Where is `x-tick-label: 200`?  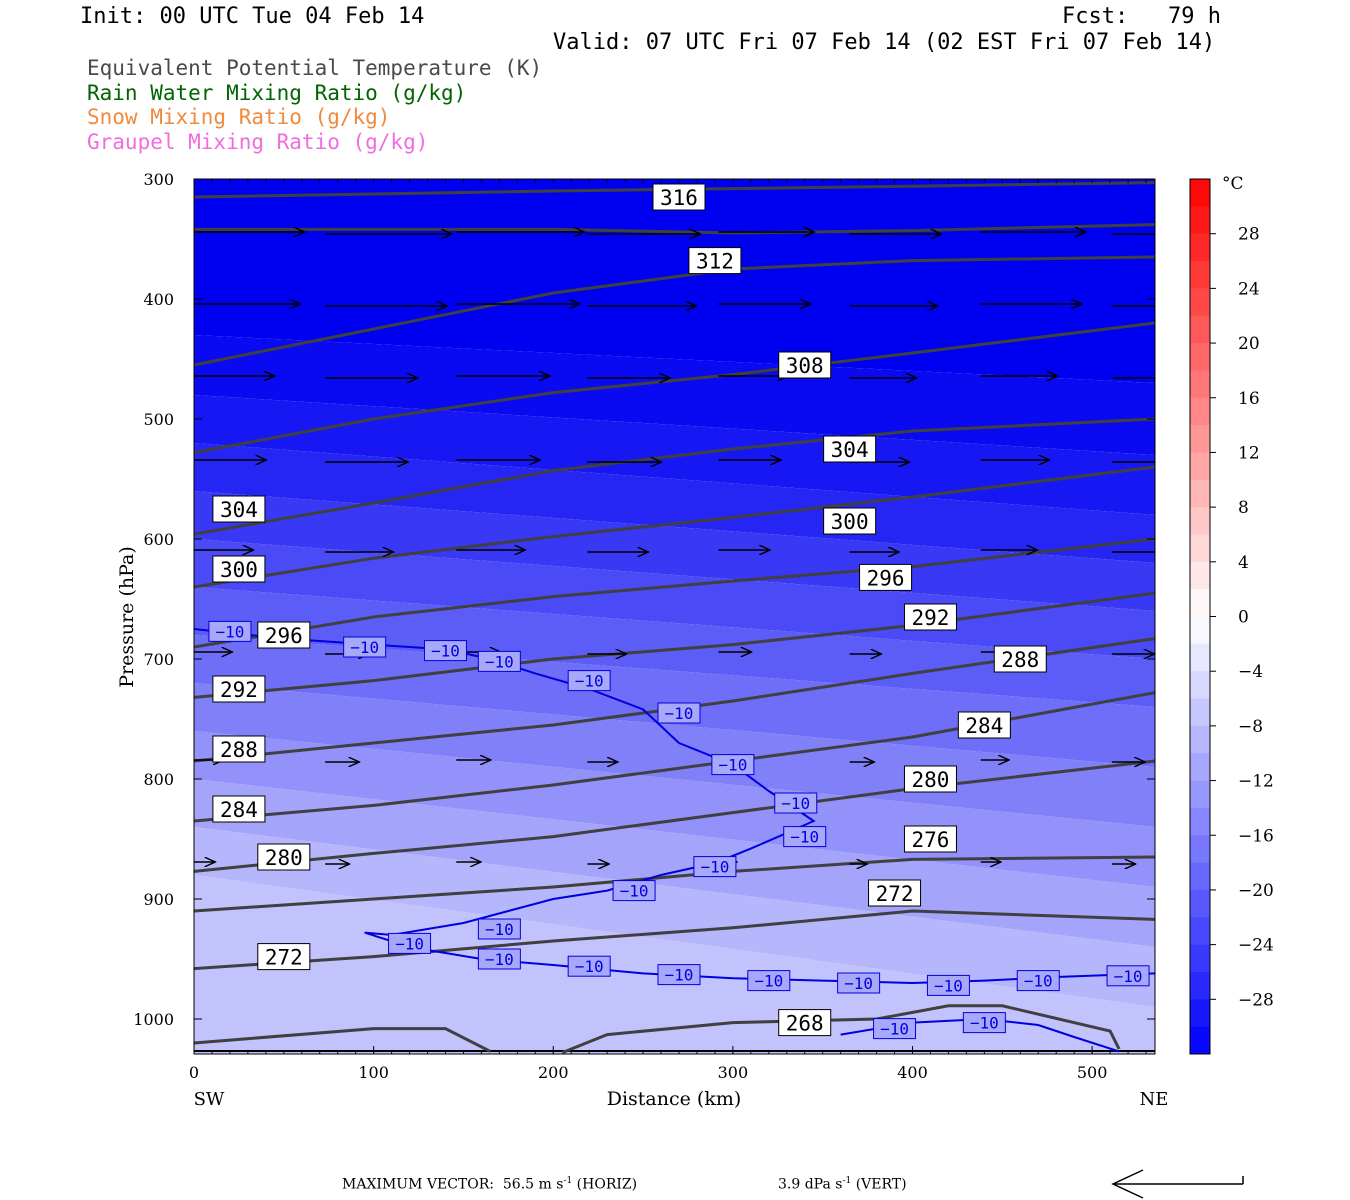
x-tick-label: 200 is located at coordinates (553, 1072).